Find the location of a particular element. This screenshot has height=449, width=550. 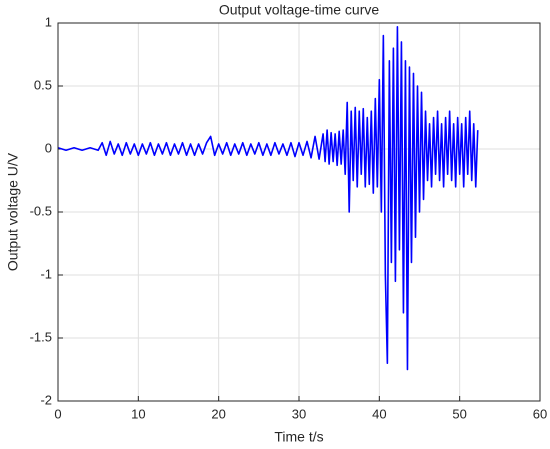

y-tick-label: 0.5 is located at coordinates (43, 84).